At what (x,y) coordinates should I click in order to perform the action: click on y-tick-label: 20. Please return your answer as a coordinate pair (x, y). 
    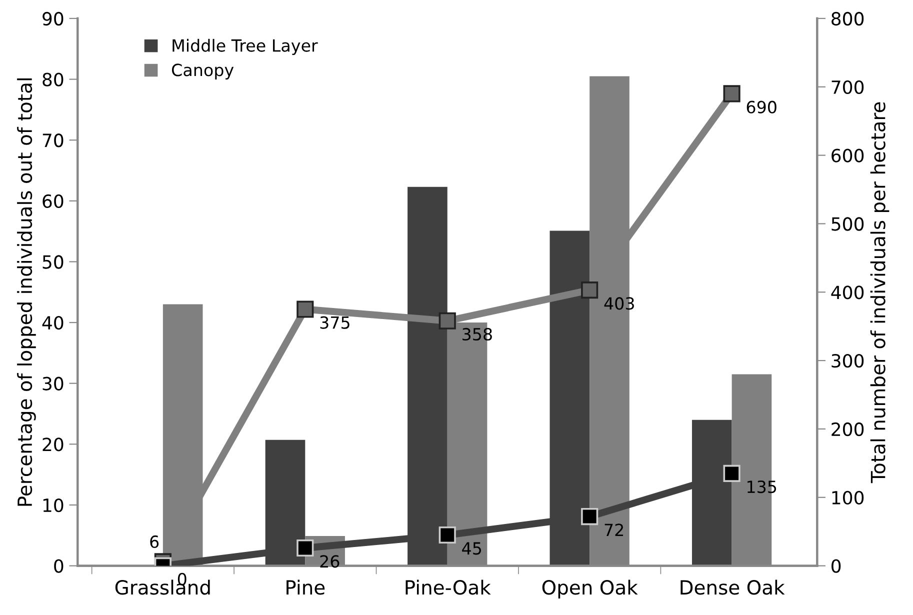
    Looking at the image, I should click on (53, 445).